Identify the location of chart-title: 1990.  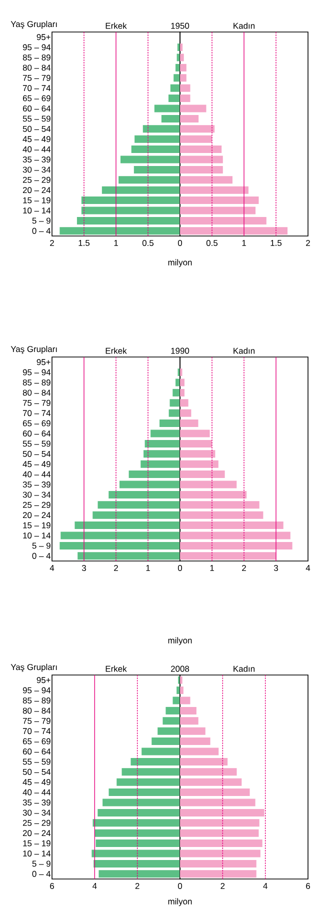
(180, 351).